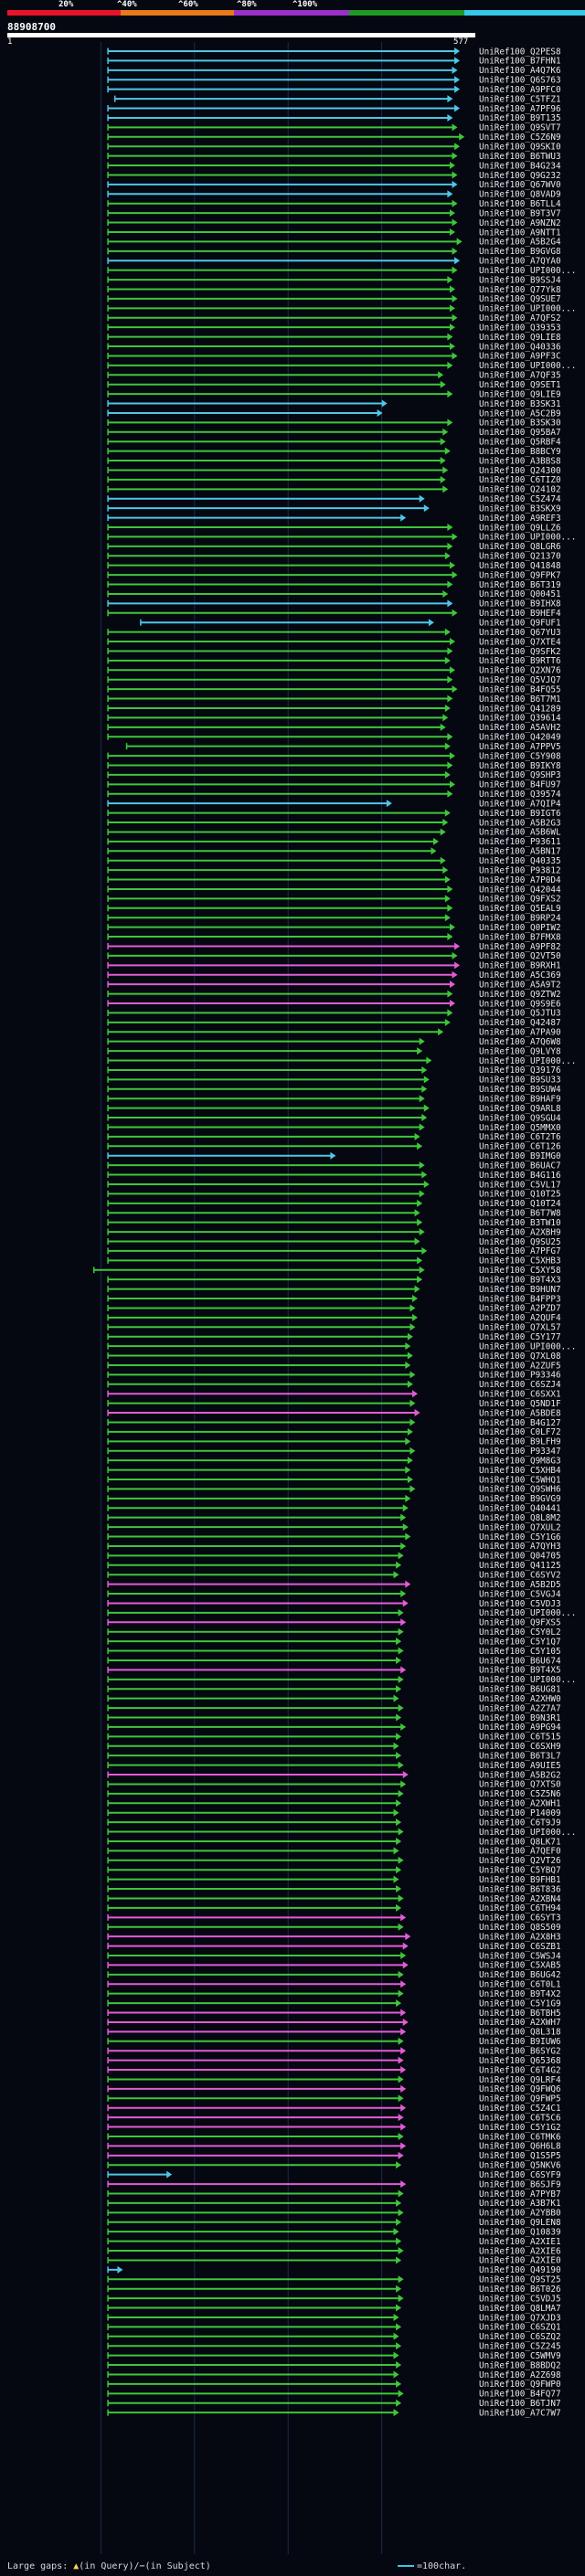  What do you see at coordinates (520, 413) in the screenshot?
I see `hit-label: UniRef100_A5C2B9` at bounding box center [520, 413].